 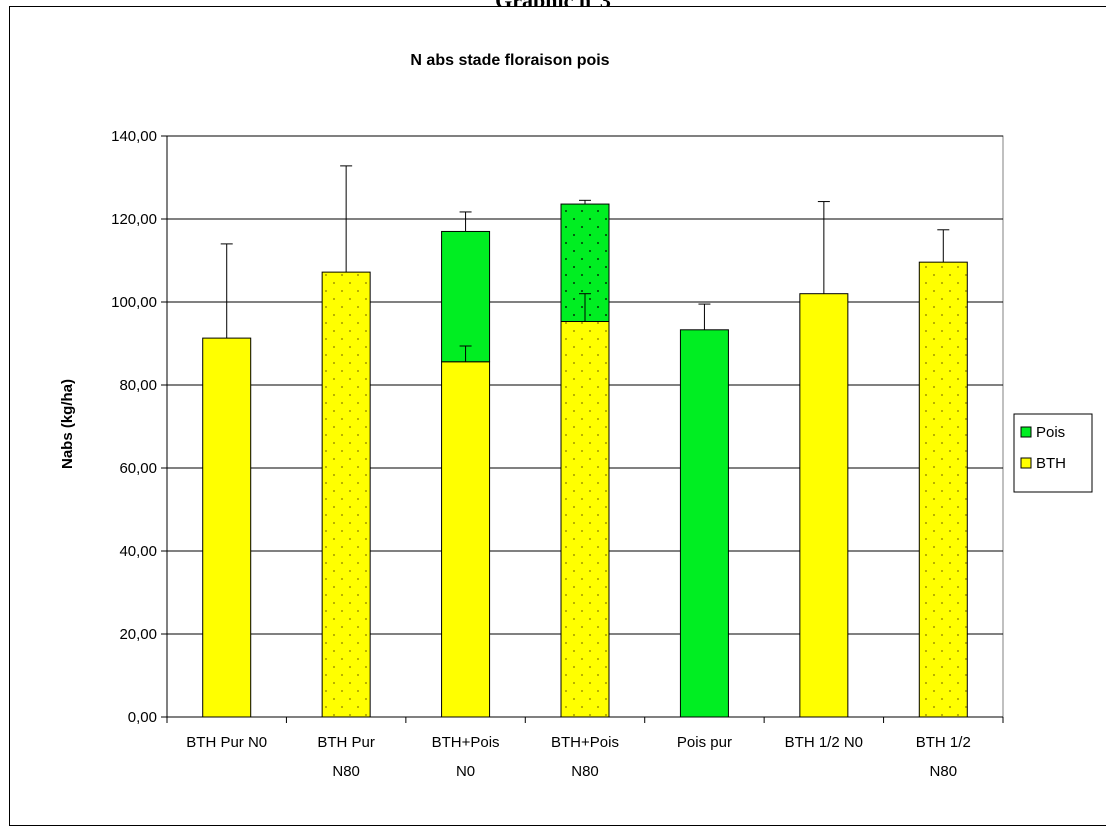 What do you see at coordinates (138, 551) in the screenshot?
I see `y-tick-label: 40,00` at bounding box center [138, 551].